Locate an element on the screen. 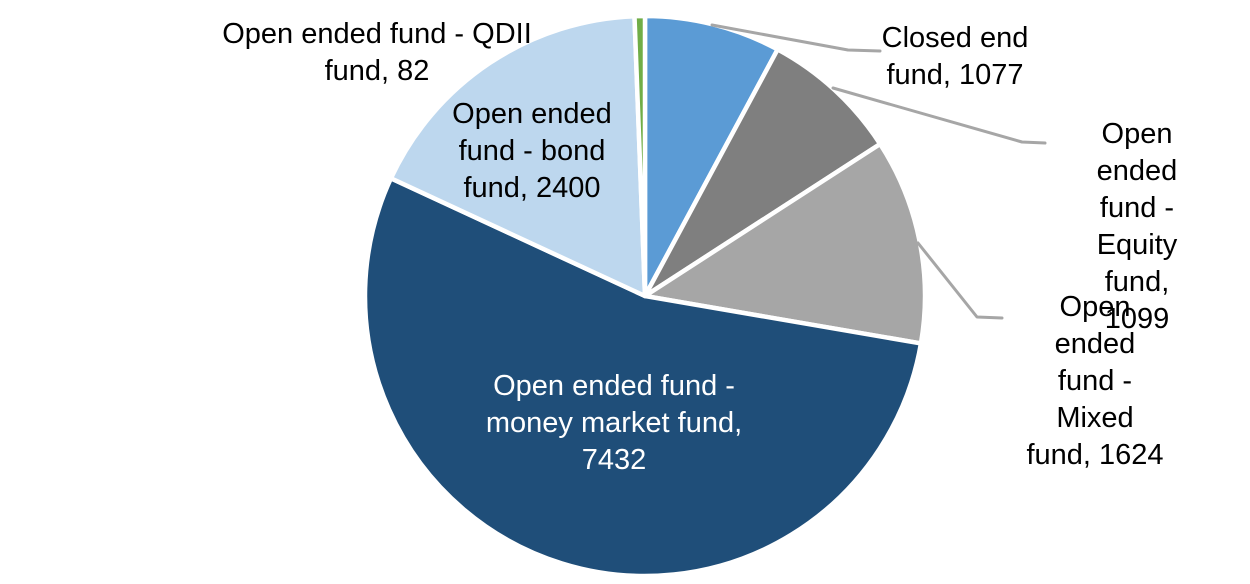 This screenshot has height=584, width=1250. pie-slice-open-ended-bond-fund is located at coordinates (518, 156).